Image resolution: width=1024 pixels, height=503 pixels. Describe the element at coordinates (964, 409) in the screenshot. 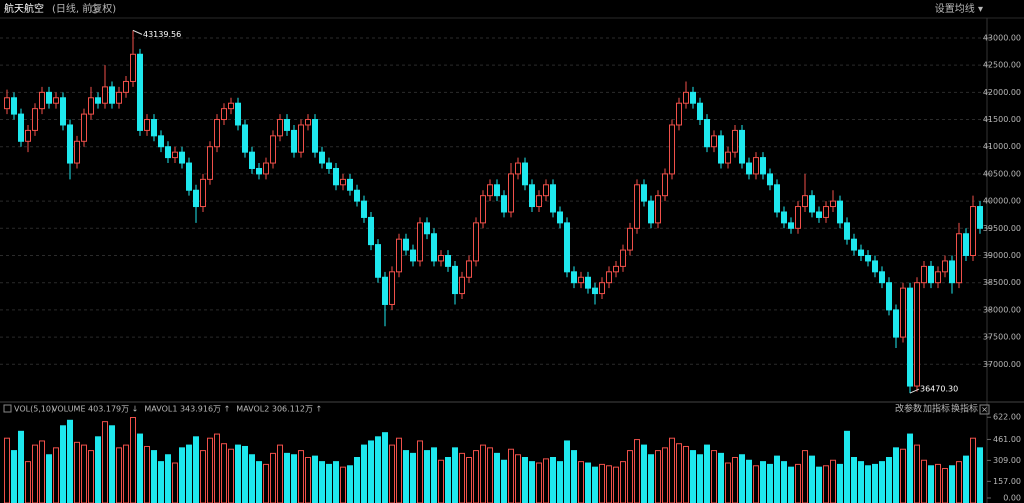

I see `indicator-button: 换指标` at that location.